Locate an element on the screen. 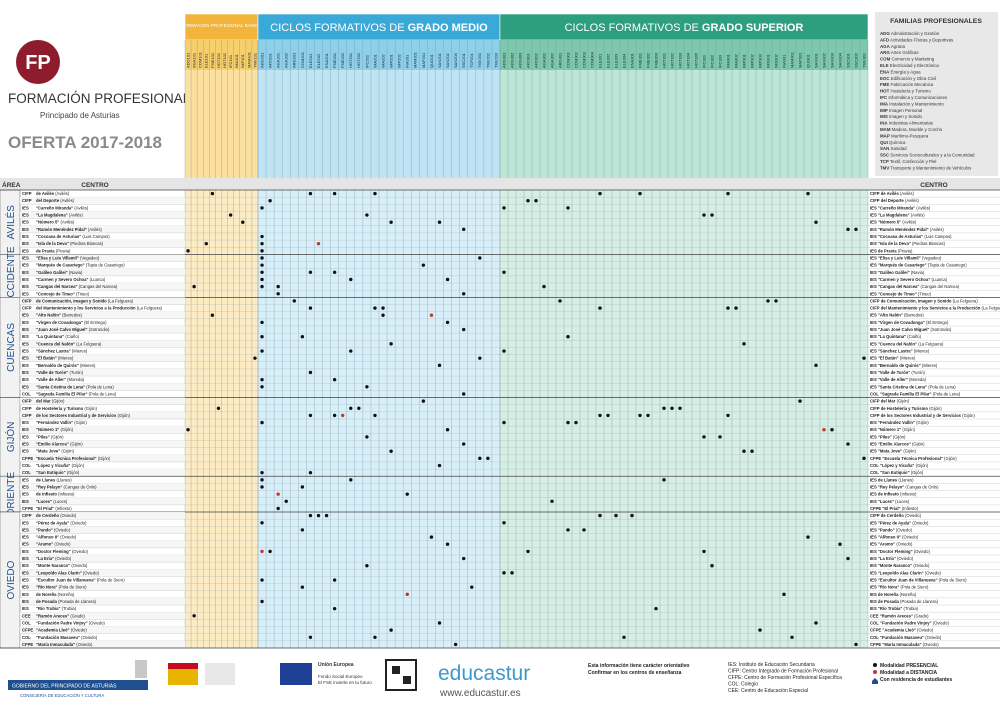  center-name-right: IES "Isla de la Deva" (Piedras Blancas) is located at coordinates (908, 243).